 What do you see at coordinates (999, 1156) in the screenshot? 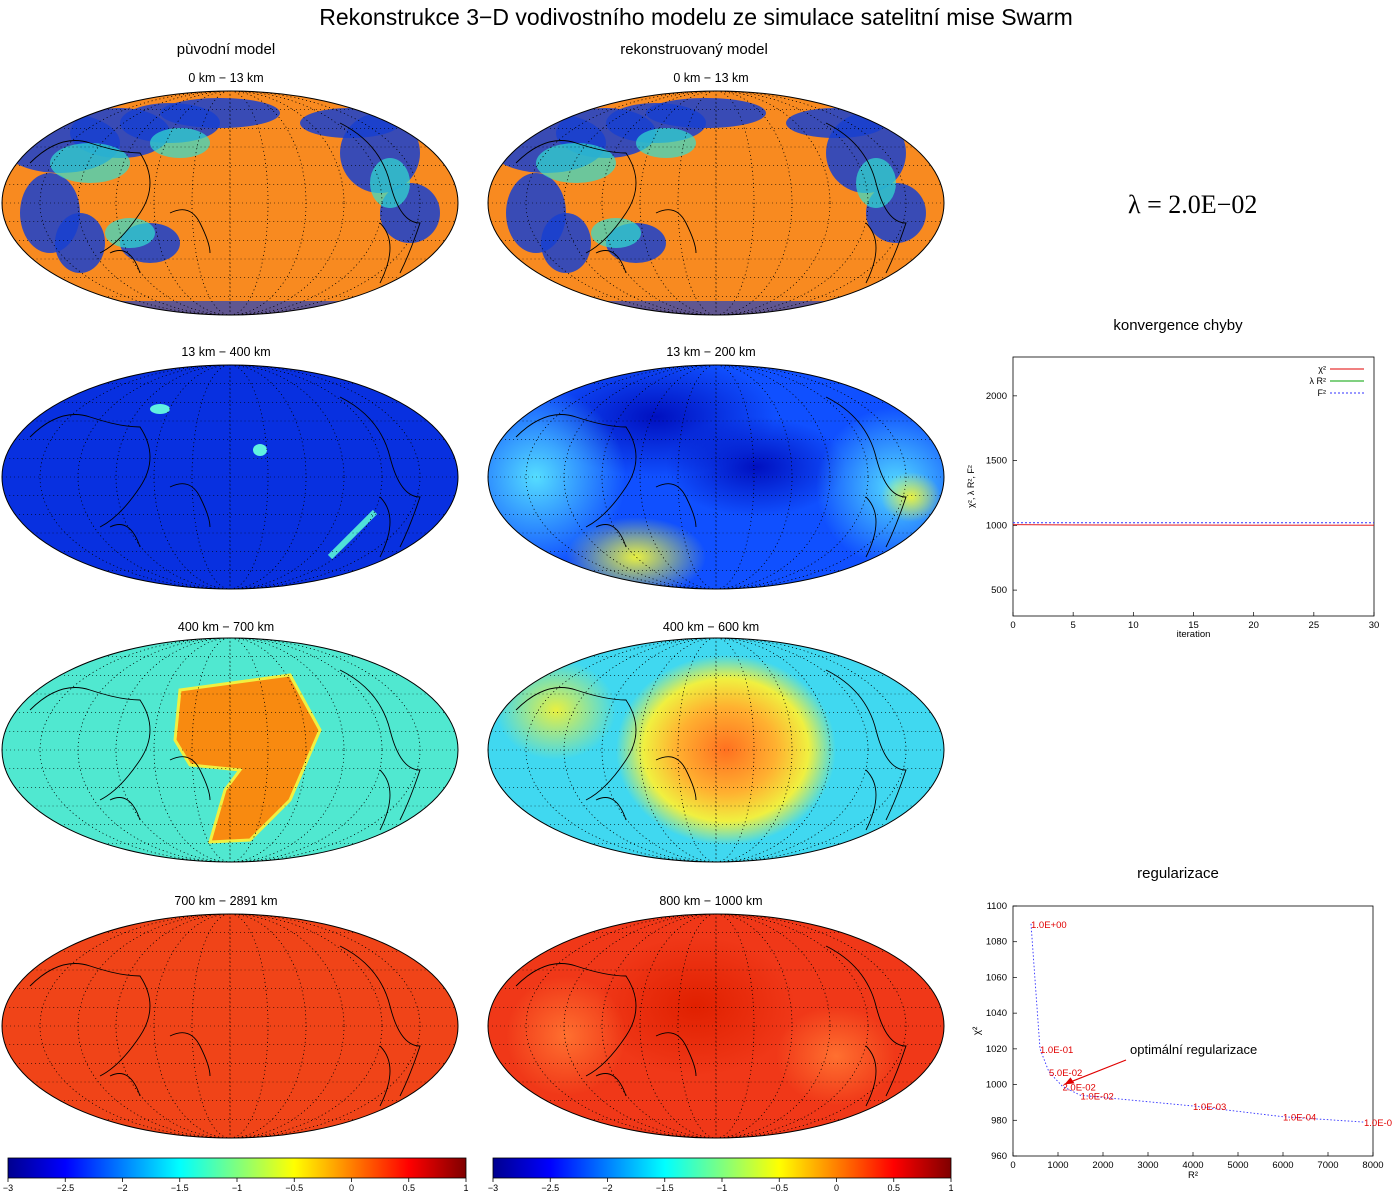
I see `y-tick-label: 960` at bounding box center [999, 1156].